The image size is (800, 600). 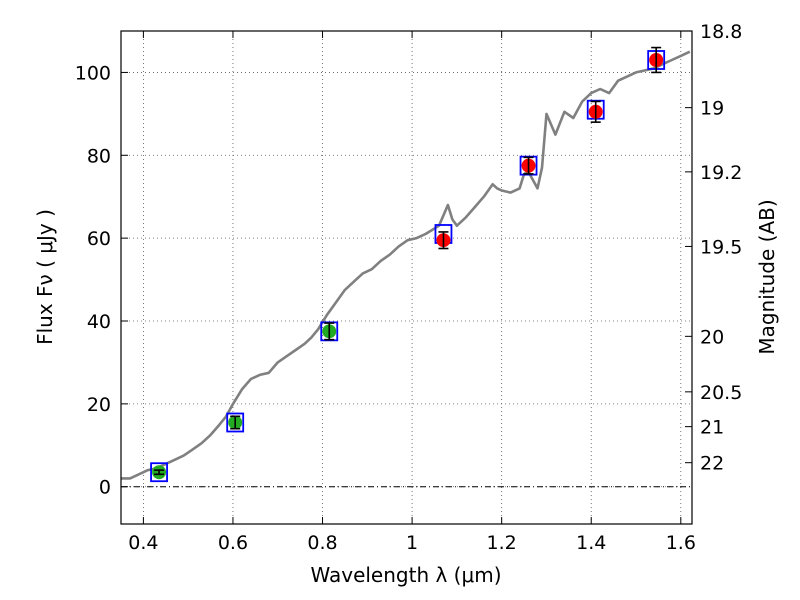 I want to click on y2-tick-label: 20.5, so click(x=721, y=393).